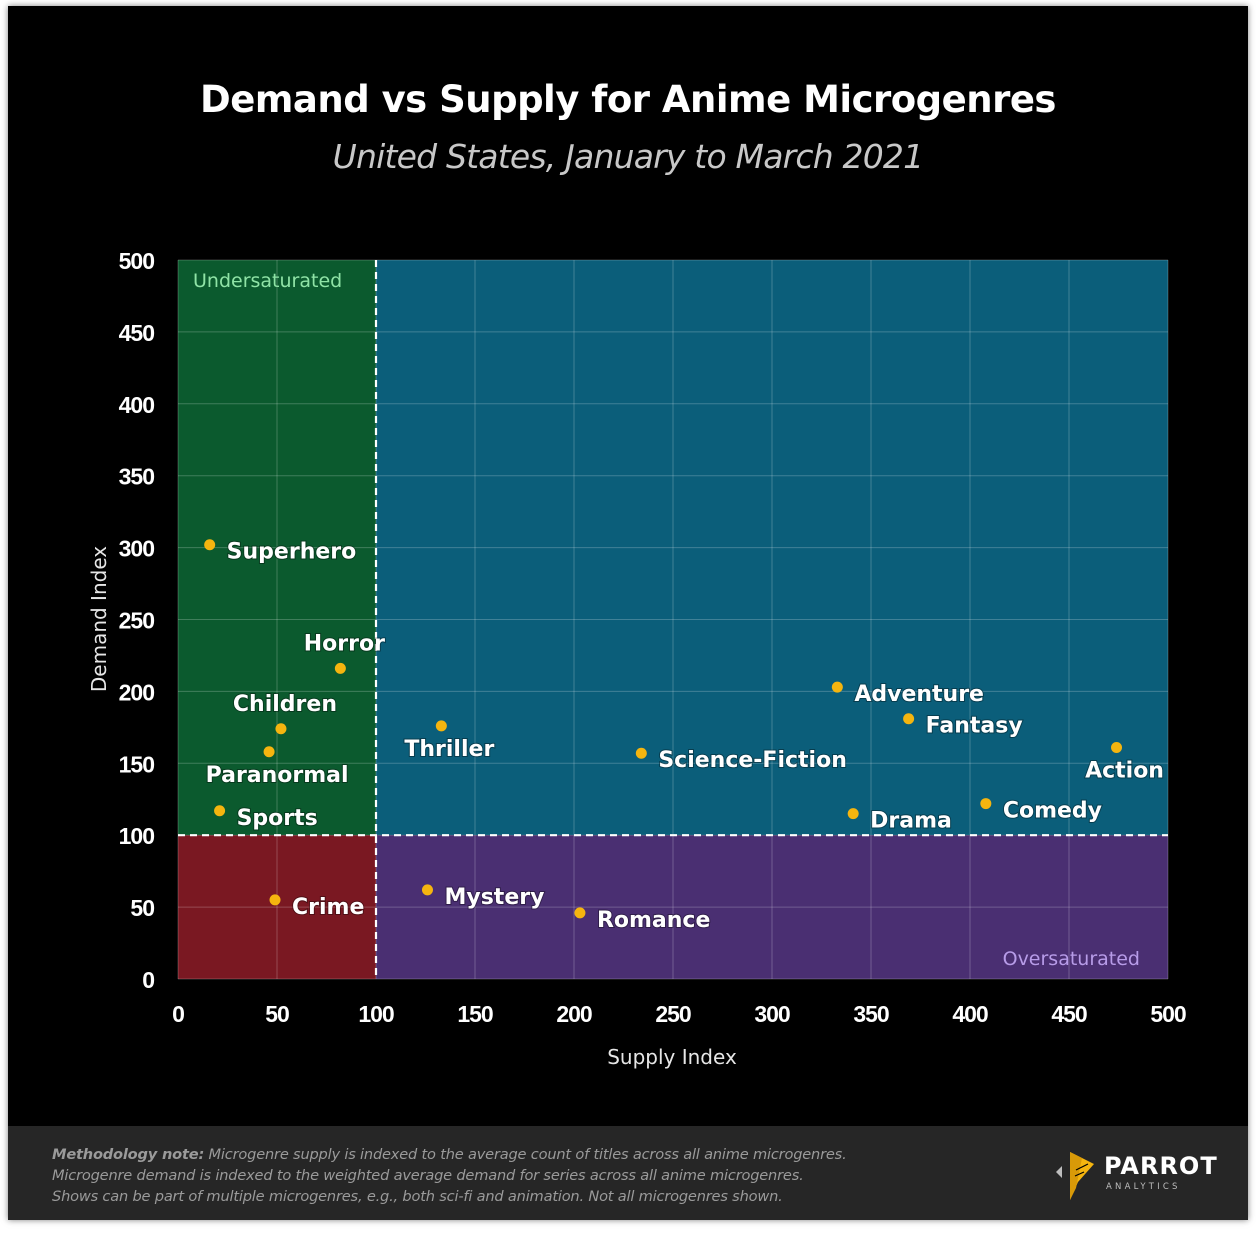 The height and width of the screenshot is (1233, 1256). What do you see at coordinates (137, 405) in the screenshot?
I see `y-tick-label: 400` at bounding box center [137, 405].